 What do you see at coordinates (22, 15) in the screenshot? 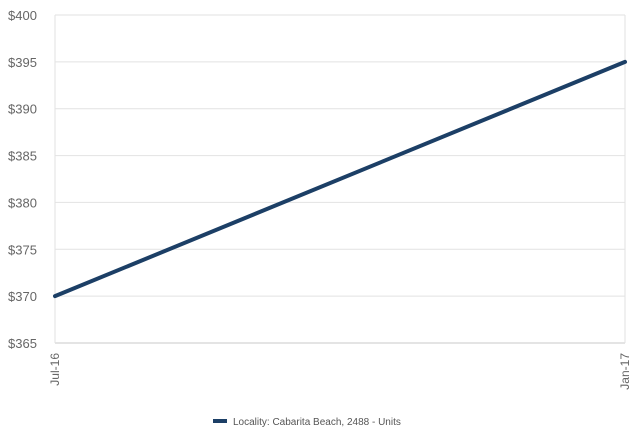
I see `y-tick-label: $400` at bounding box center [22, 15].